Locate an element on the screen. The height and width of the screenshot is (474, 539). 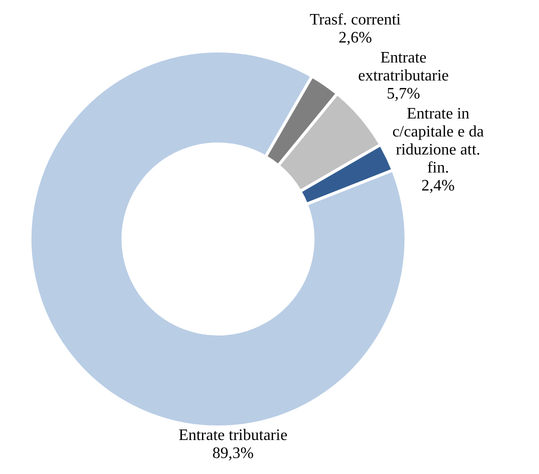
data-label: 2,6% is located at coordinates (355, 37).